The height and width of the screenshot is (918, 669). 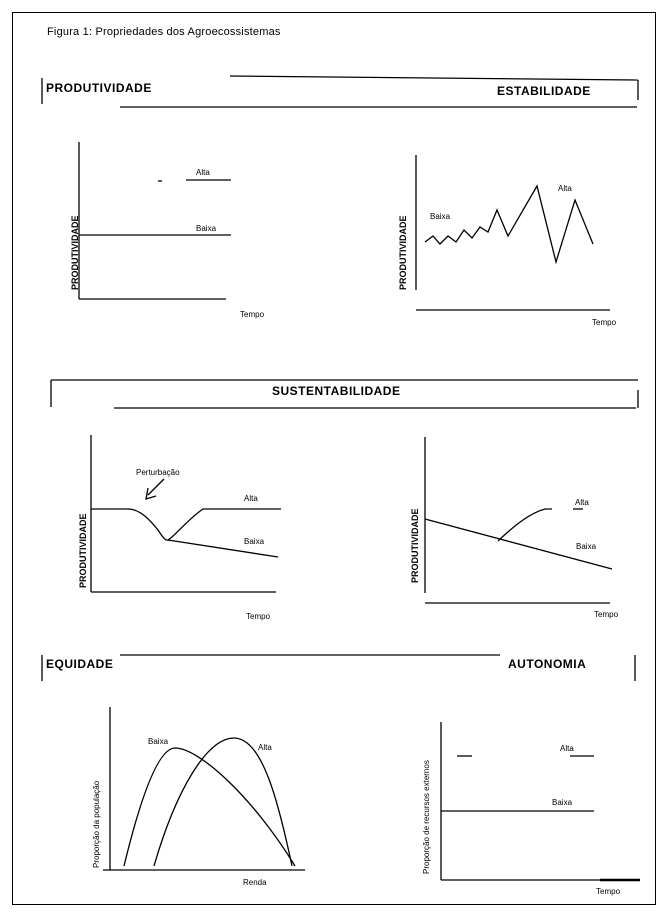 I want to click on panel-estabilidade-graph, so click(x=512, y=233).